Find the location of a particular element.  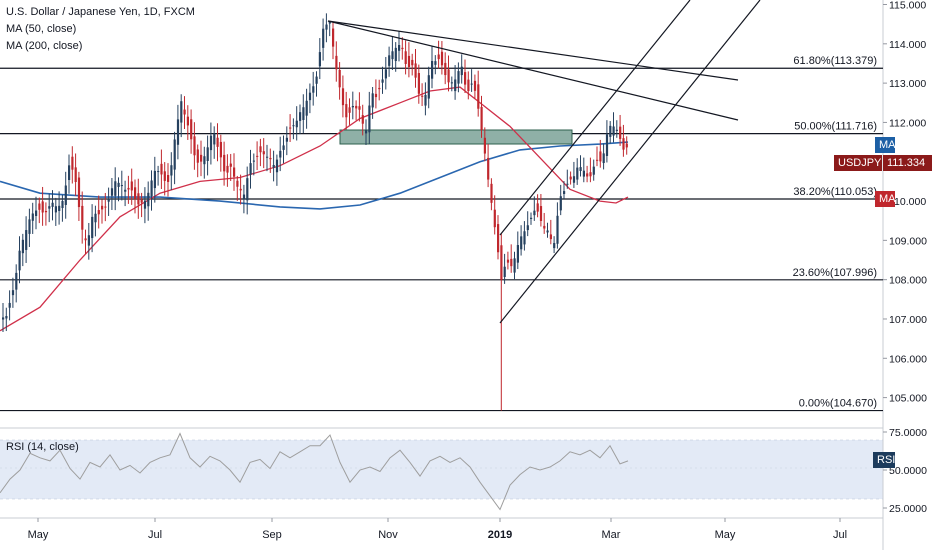

trendline-upper is located at coordinates (533, 50).